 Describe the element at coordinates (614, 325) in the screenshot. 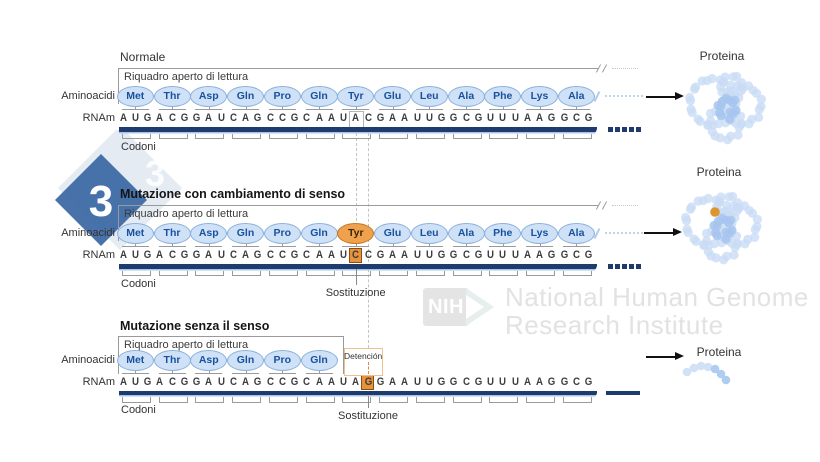

I see `watermark-institute-line2: Research Institute` at that location.